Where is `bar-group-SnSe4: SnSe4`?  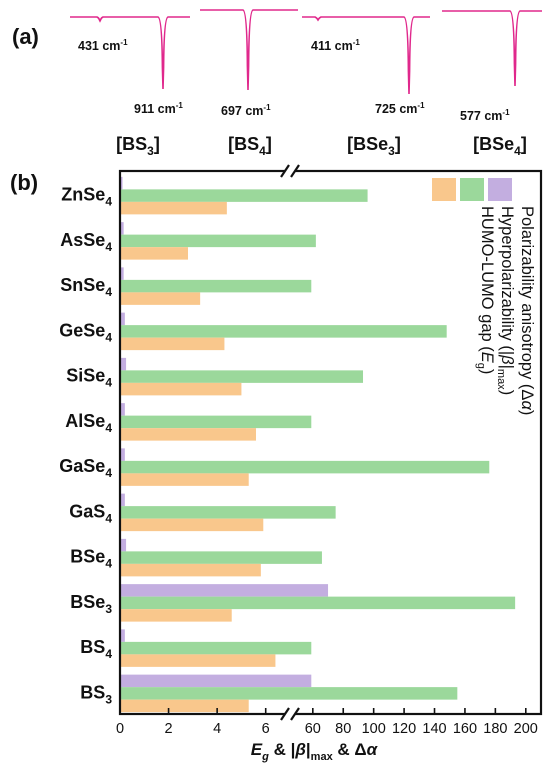 bar-group-SnSe4: SnSe4 is located at coordinates (186, 286).